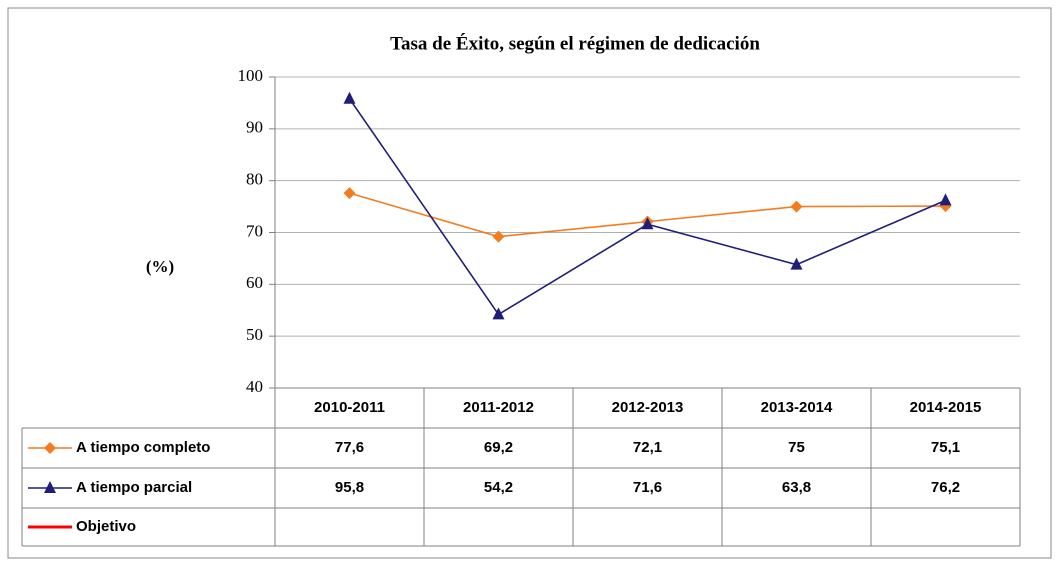 This screenshot has width=1059, height=566. I want to click on table-value: 77,6, so click(349, 447).